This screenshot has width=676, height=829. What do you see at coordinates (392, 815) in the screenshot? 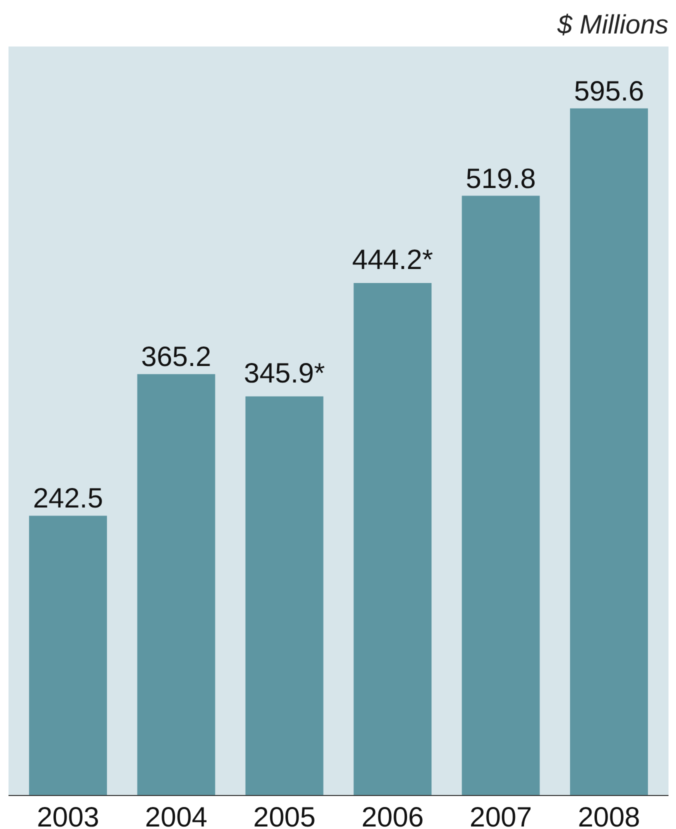
I see `x-tick-label: 2006` at bounding box center [392, 815].